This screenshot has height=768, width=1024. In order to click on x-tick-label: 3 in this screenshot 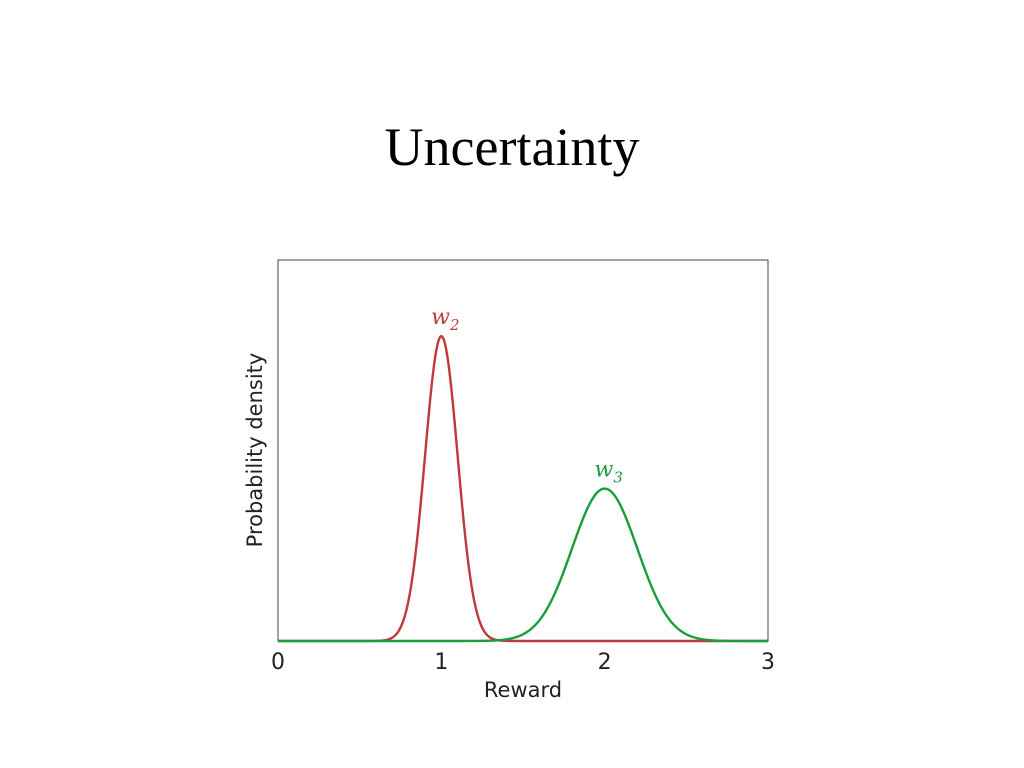, I will do `click(768, 662)`.